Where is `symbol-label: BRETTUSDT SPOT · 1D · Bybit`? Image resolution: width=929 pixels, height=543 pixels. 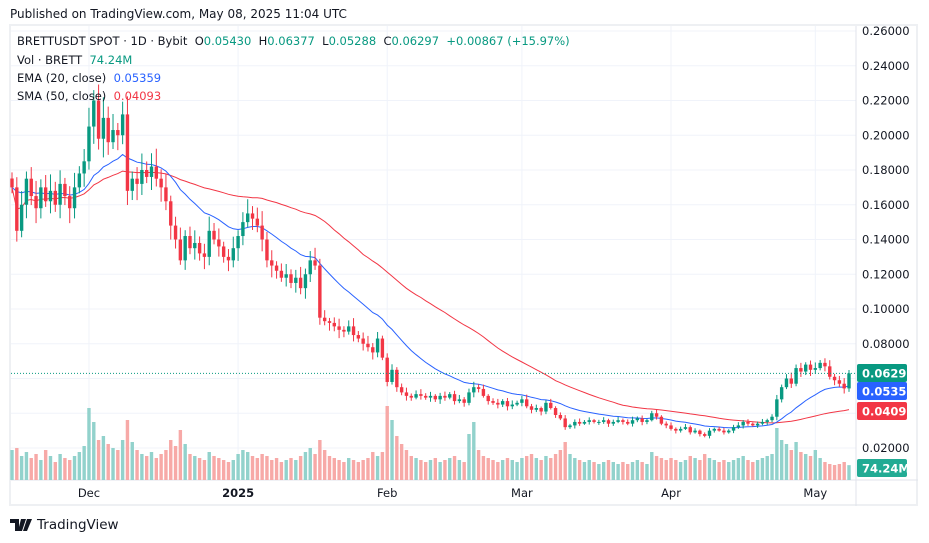
symbol-label: BRETTUSDT SPOT · 1D · Bybit is located at coordinates (102, 41).